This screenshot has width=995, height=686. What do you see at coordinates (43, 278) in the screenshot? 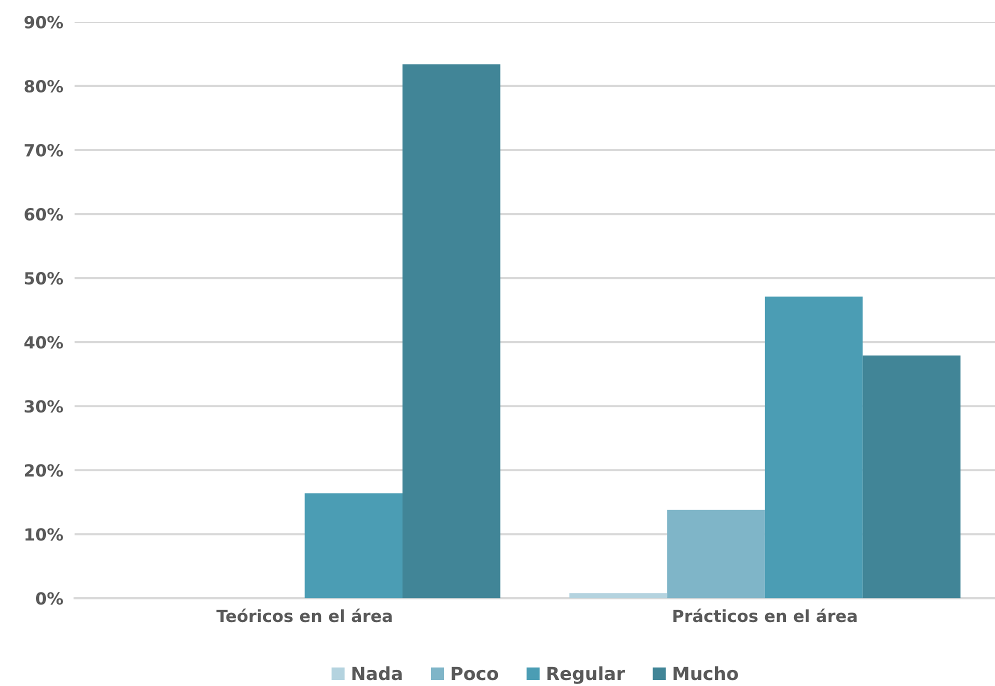
I see `y-tick-label: 50%` at bounding box center [43, 278].